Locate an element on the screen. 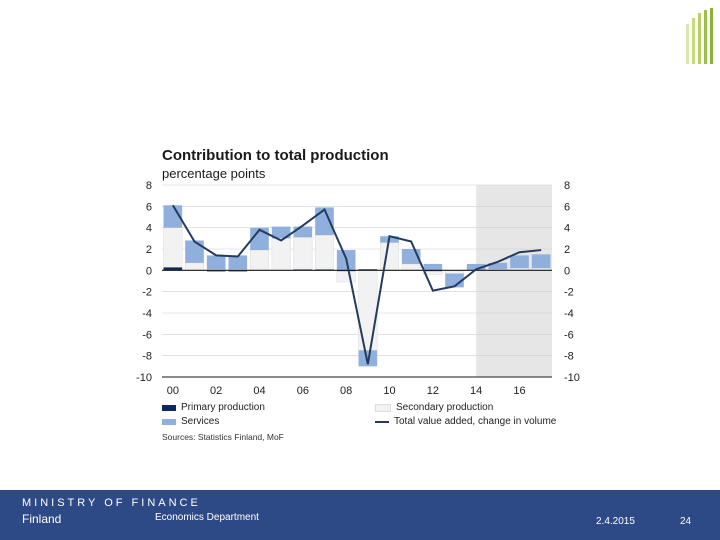 This screenshot has height=540, width=720. x-tick-label: 06 is located at coordinates (303, 391).